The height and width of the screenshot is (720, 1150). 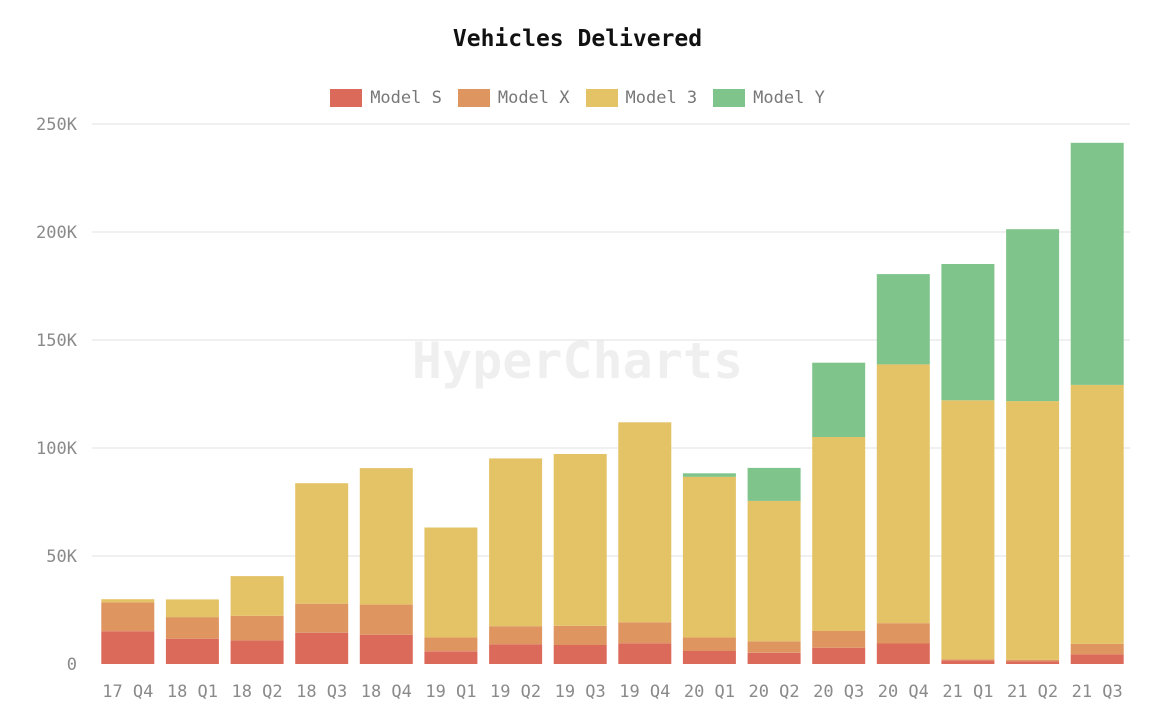 What do you see at coordinates (661, 98) in the screenshot?
I see `legend-label-model-3: Model 3` at bounding box center [661, 98].